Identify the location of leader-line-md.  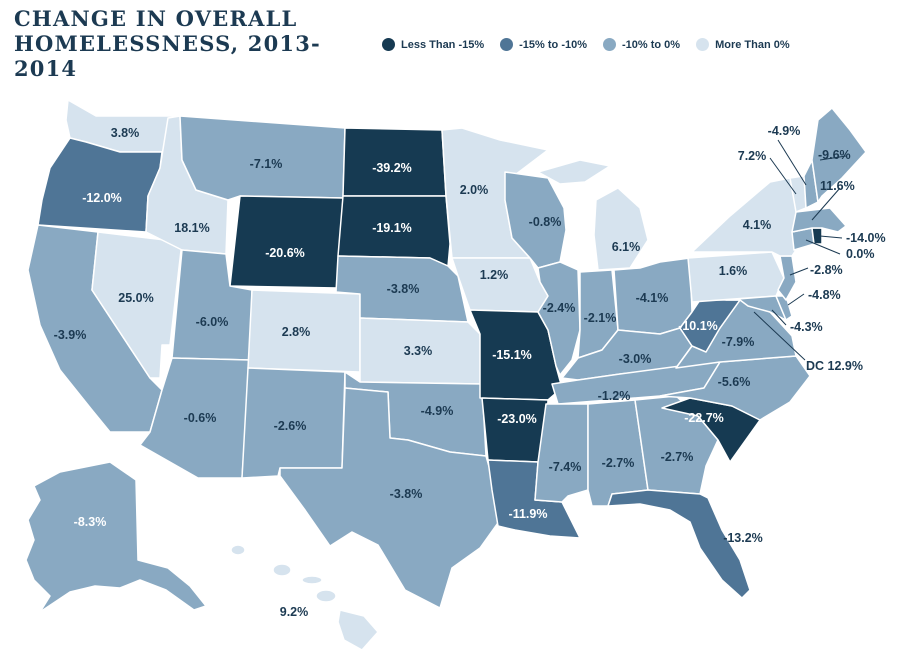
(779, 317).